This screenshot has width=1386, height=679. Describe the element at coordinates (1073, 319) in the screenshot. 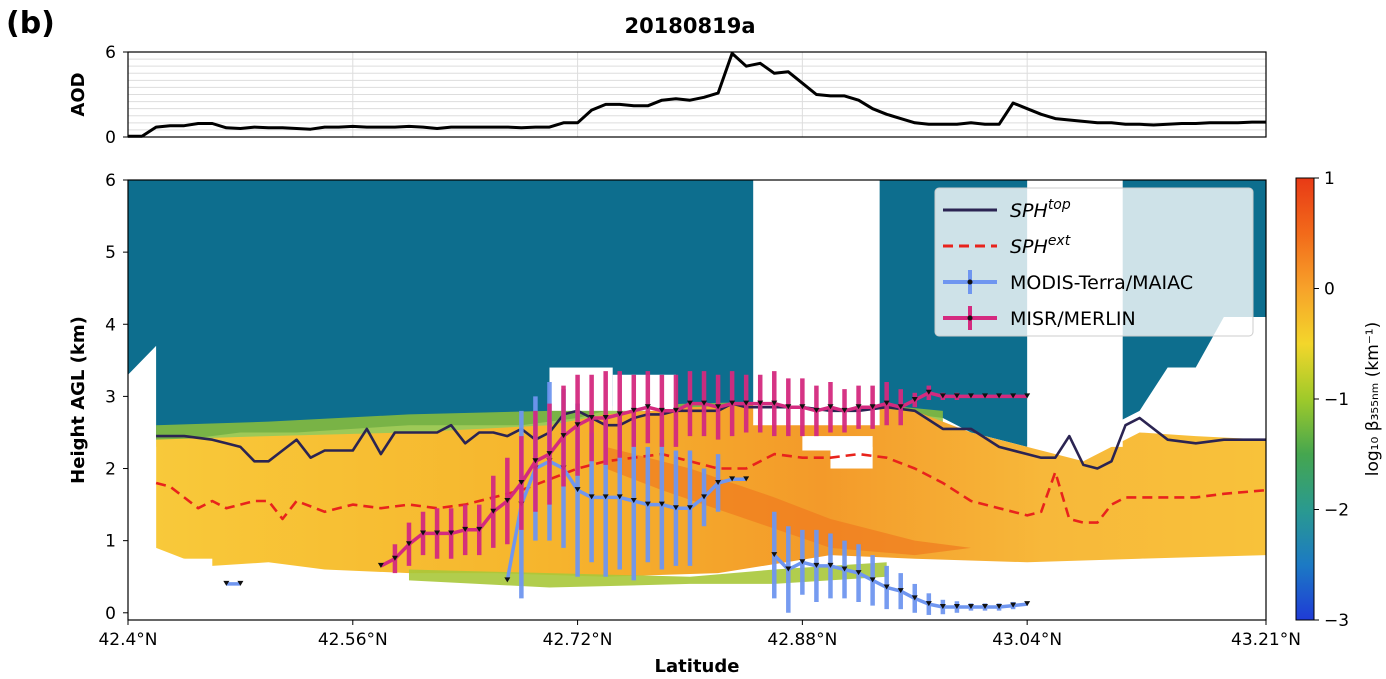

I see `legend-label: MISR/MERLIN` at that location.